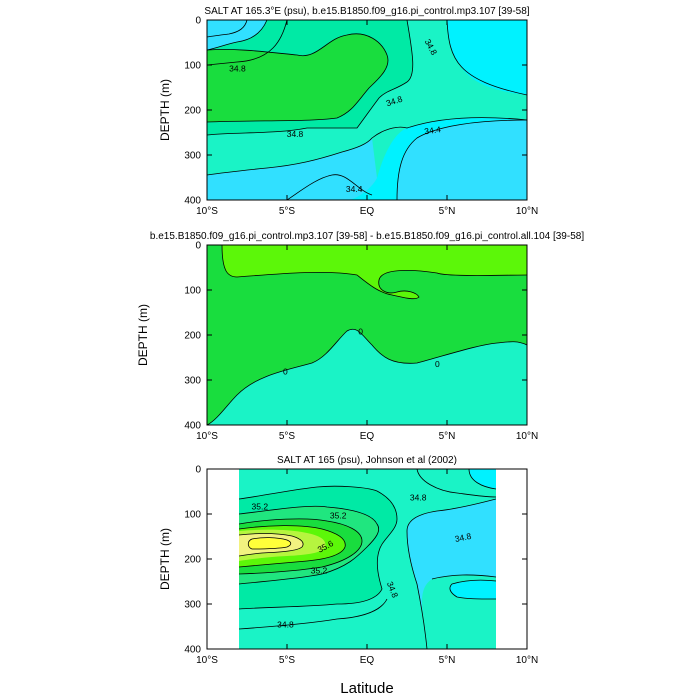 The image size is (700, 700). I want to click on panel1-x-ticks: 10°S 5°S EQ 5°N 10°N, so click(367, 118).